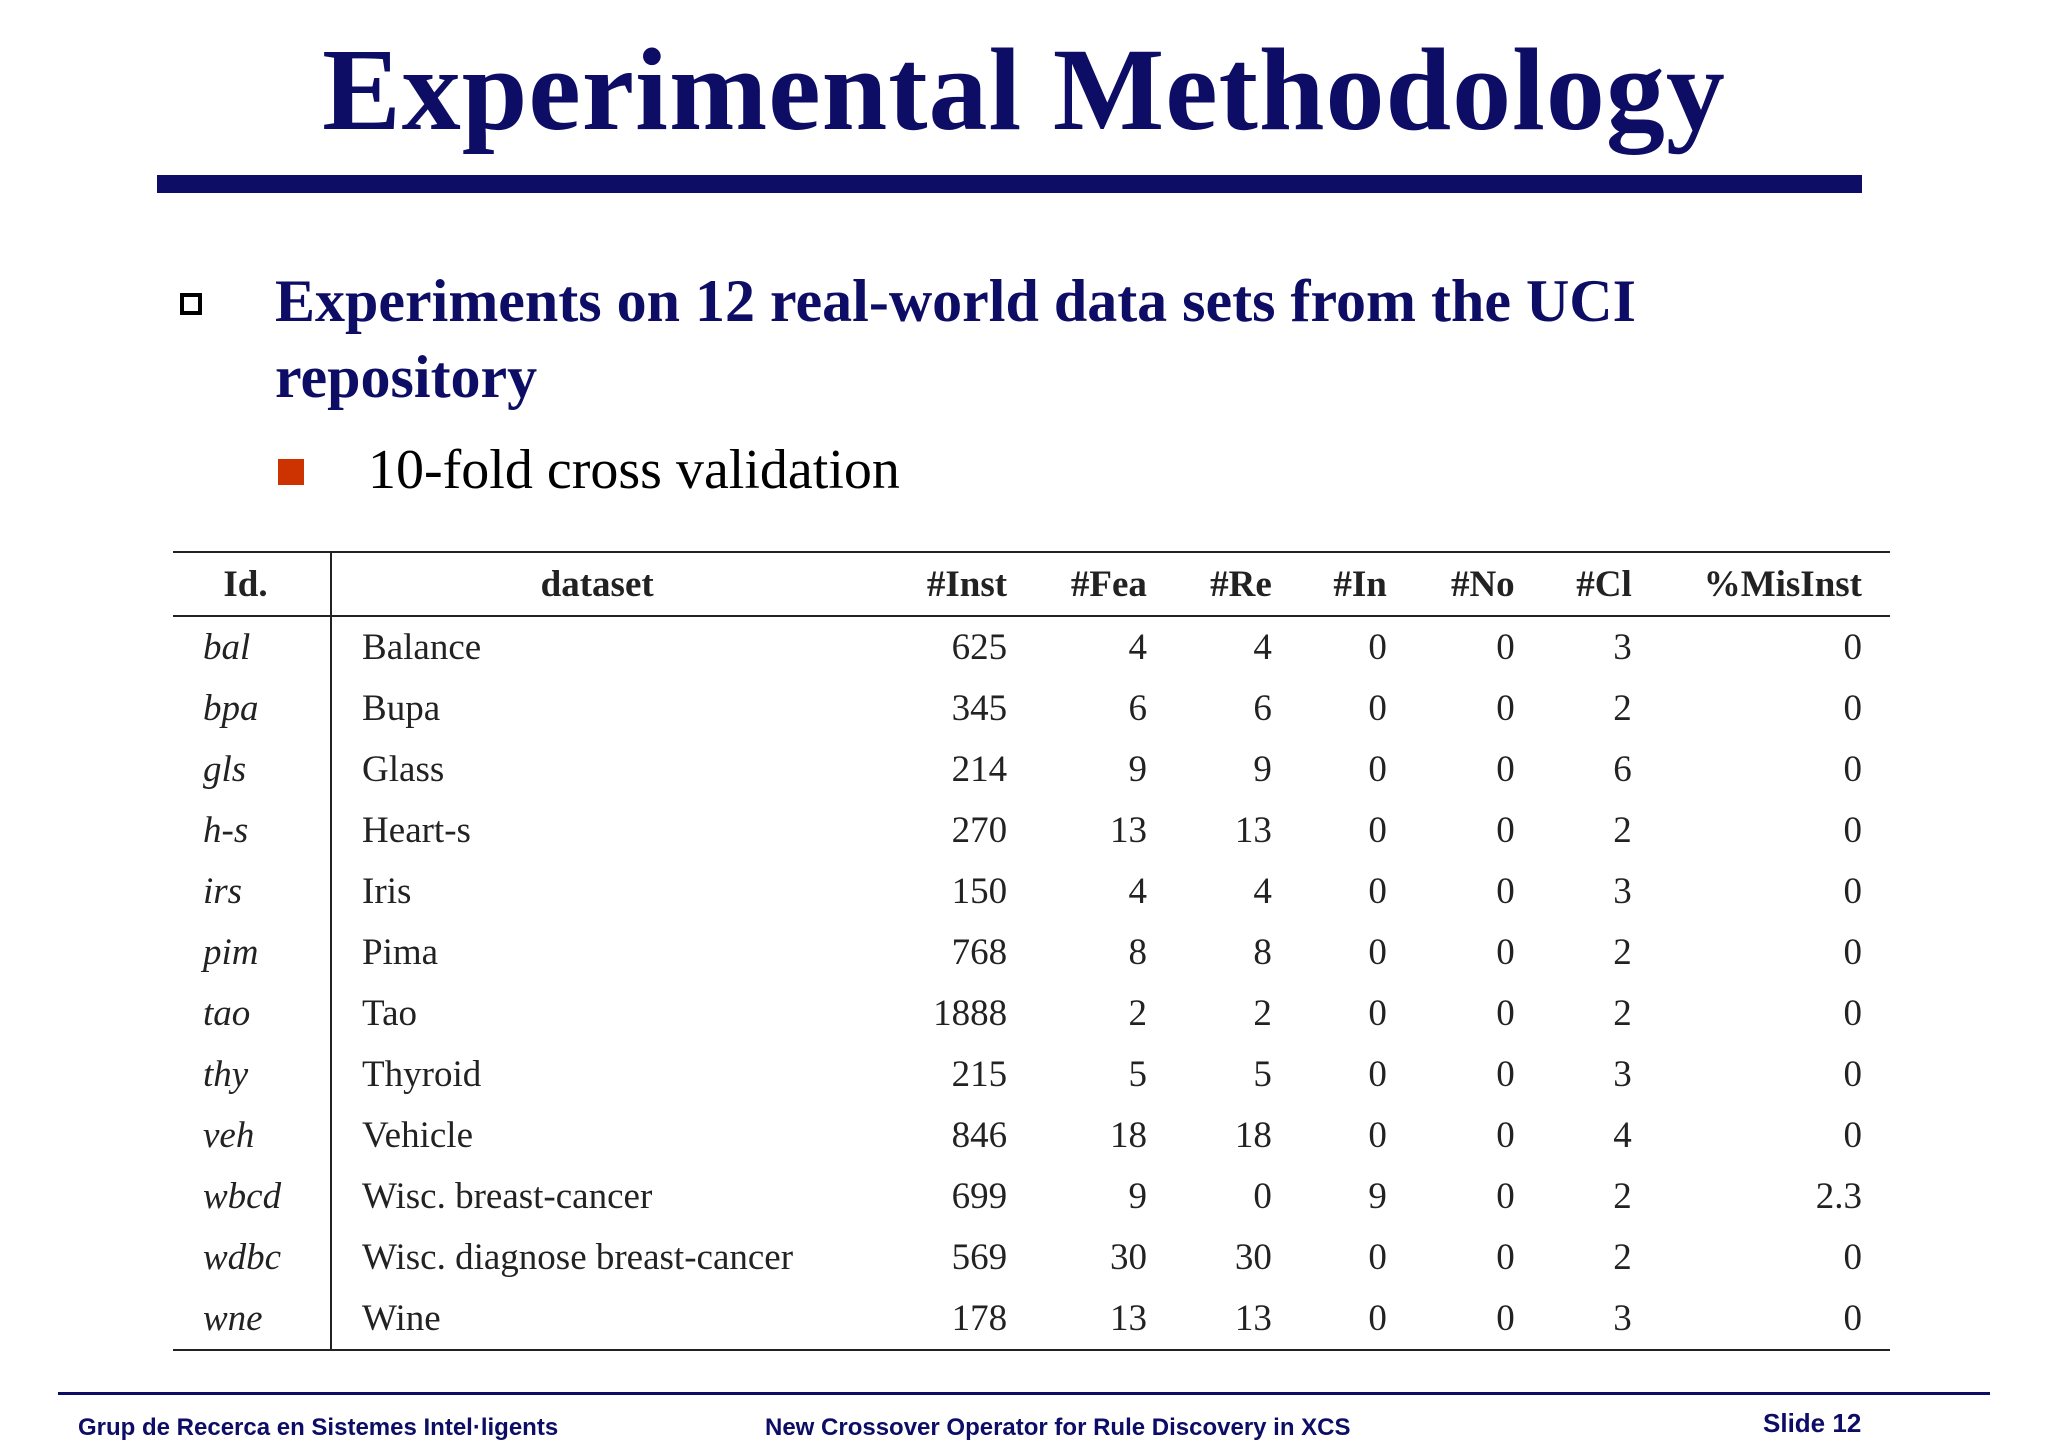 This screenshot has height=1448, width=2048. Describe the element at coordinates (1031, 1013) in the screenshot. I see `table-row: tao Tao 1888 2 2 0 0 2 0` at that location.